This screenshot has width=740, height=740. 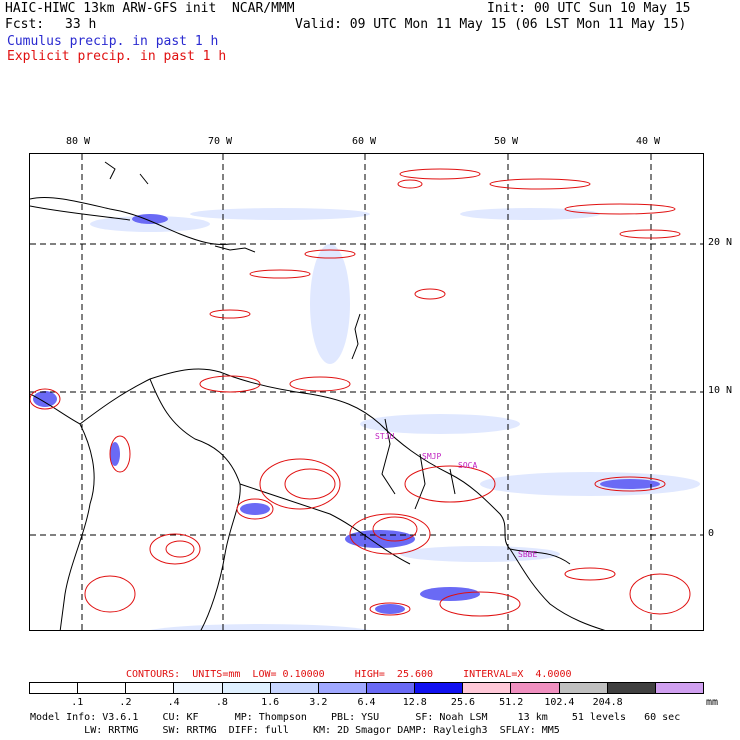 What do you see at coordinates (414, 702) in the screenshot?
I see `colorbar-tick-label: 12.8` at bounding box center [414, 702].